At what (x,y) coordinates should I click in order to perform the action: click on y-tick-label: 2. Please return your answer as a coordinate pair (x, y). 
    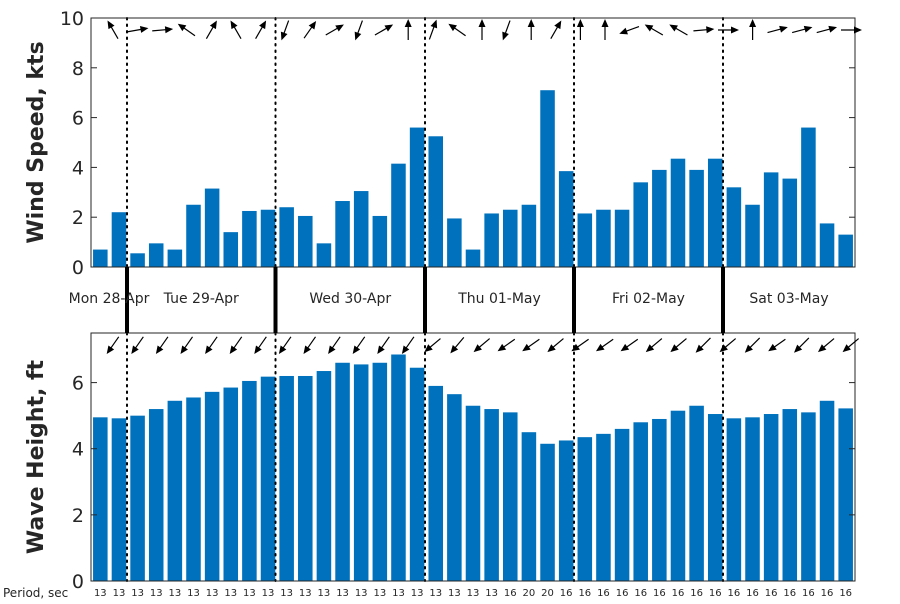
    Looking at the image, I should click on (78, 516).